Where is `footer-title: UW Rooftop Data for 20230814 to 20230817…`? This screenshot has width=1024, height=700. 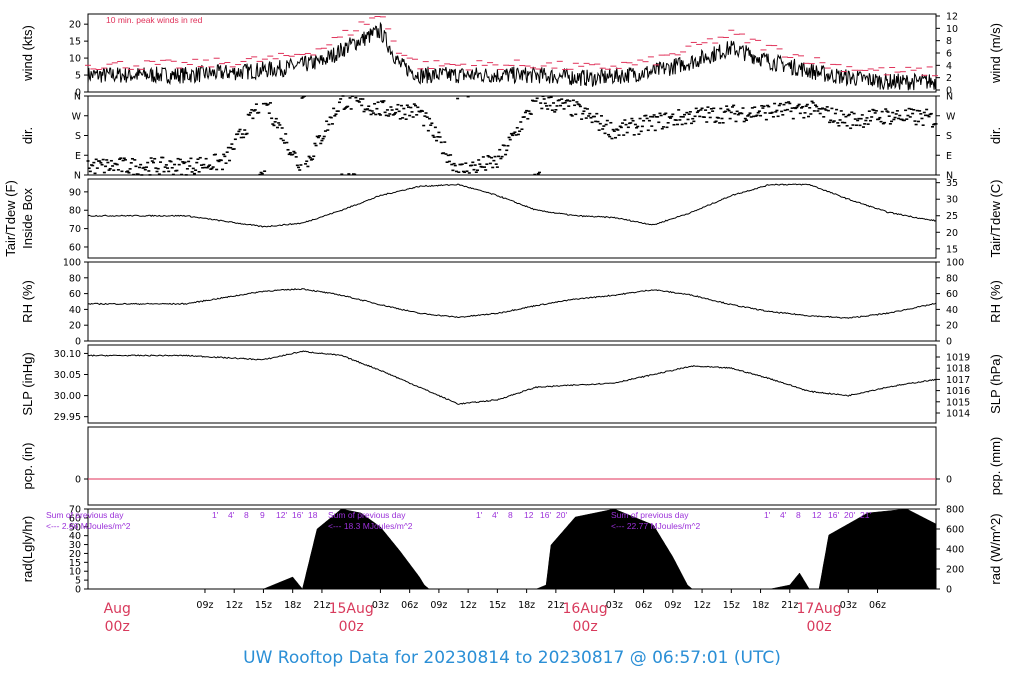
footer-title: UW Rooftop Data for 20230814 to 20230817… is located at coordinates (512, 658).